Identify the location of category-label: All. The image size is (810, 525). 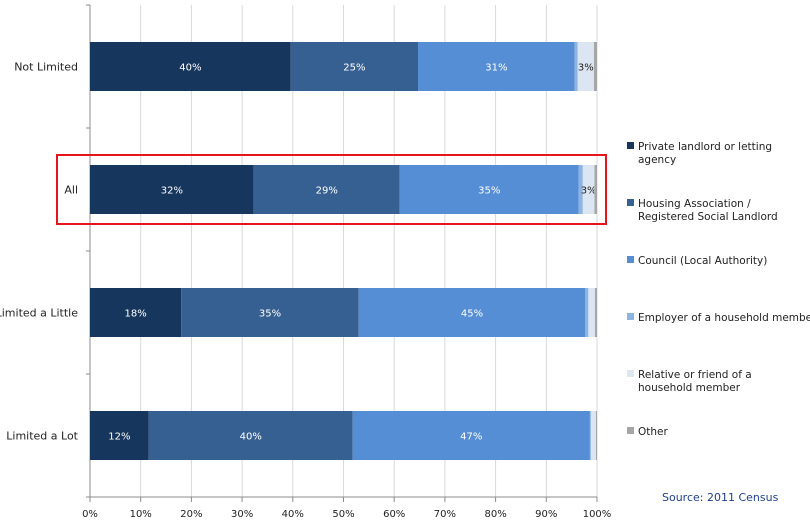
(71, 190).